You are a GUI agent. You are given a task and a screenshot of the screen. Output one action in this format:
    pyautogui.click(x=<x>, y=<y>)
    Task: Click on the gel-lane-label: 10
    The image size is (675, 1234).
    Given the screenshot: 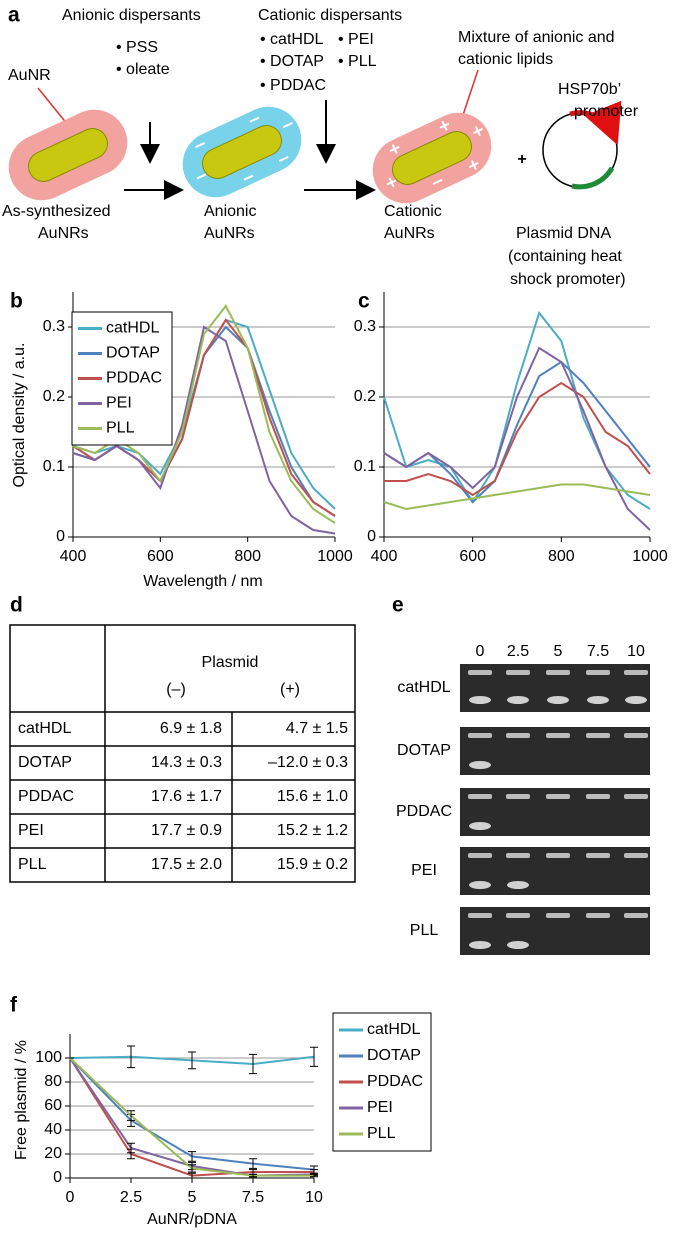 What is the action you would take?
    pyautogui.click(x=636, y=651)
    